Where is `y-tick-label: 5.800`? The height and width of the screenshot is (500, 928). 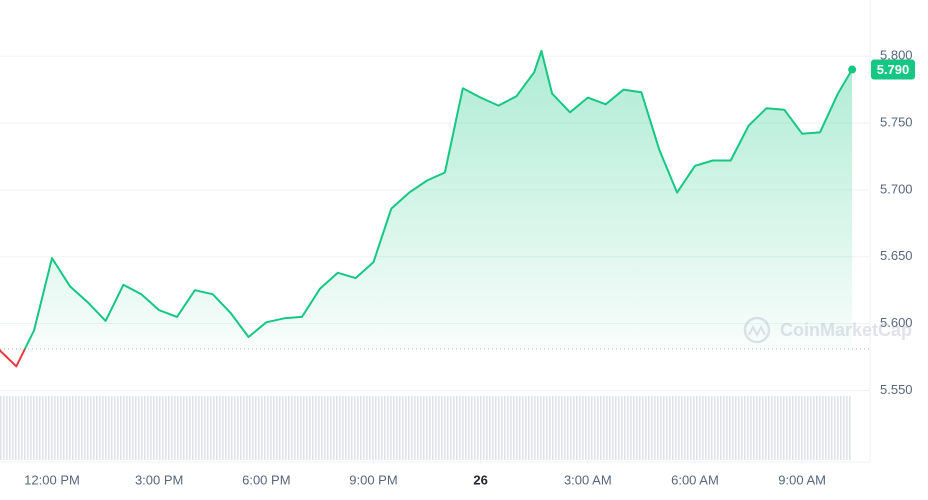 y-tick-label: 5.800 is located at coordinates (896, 55).